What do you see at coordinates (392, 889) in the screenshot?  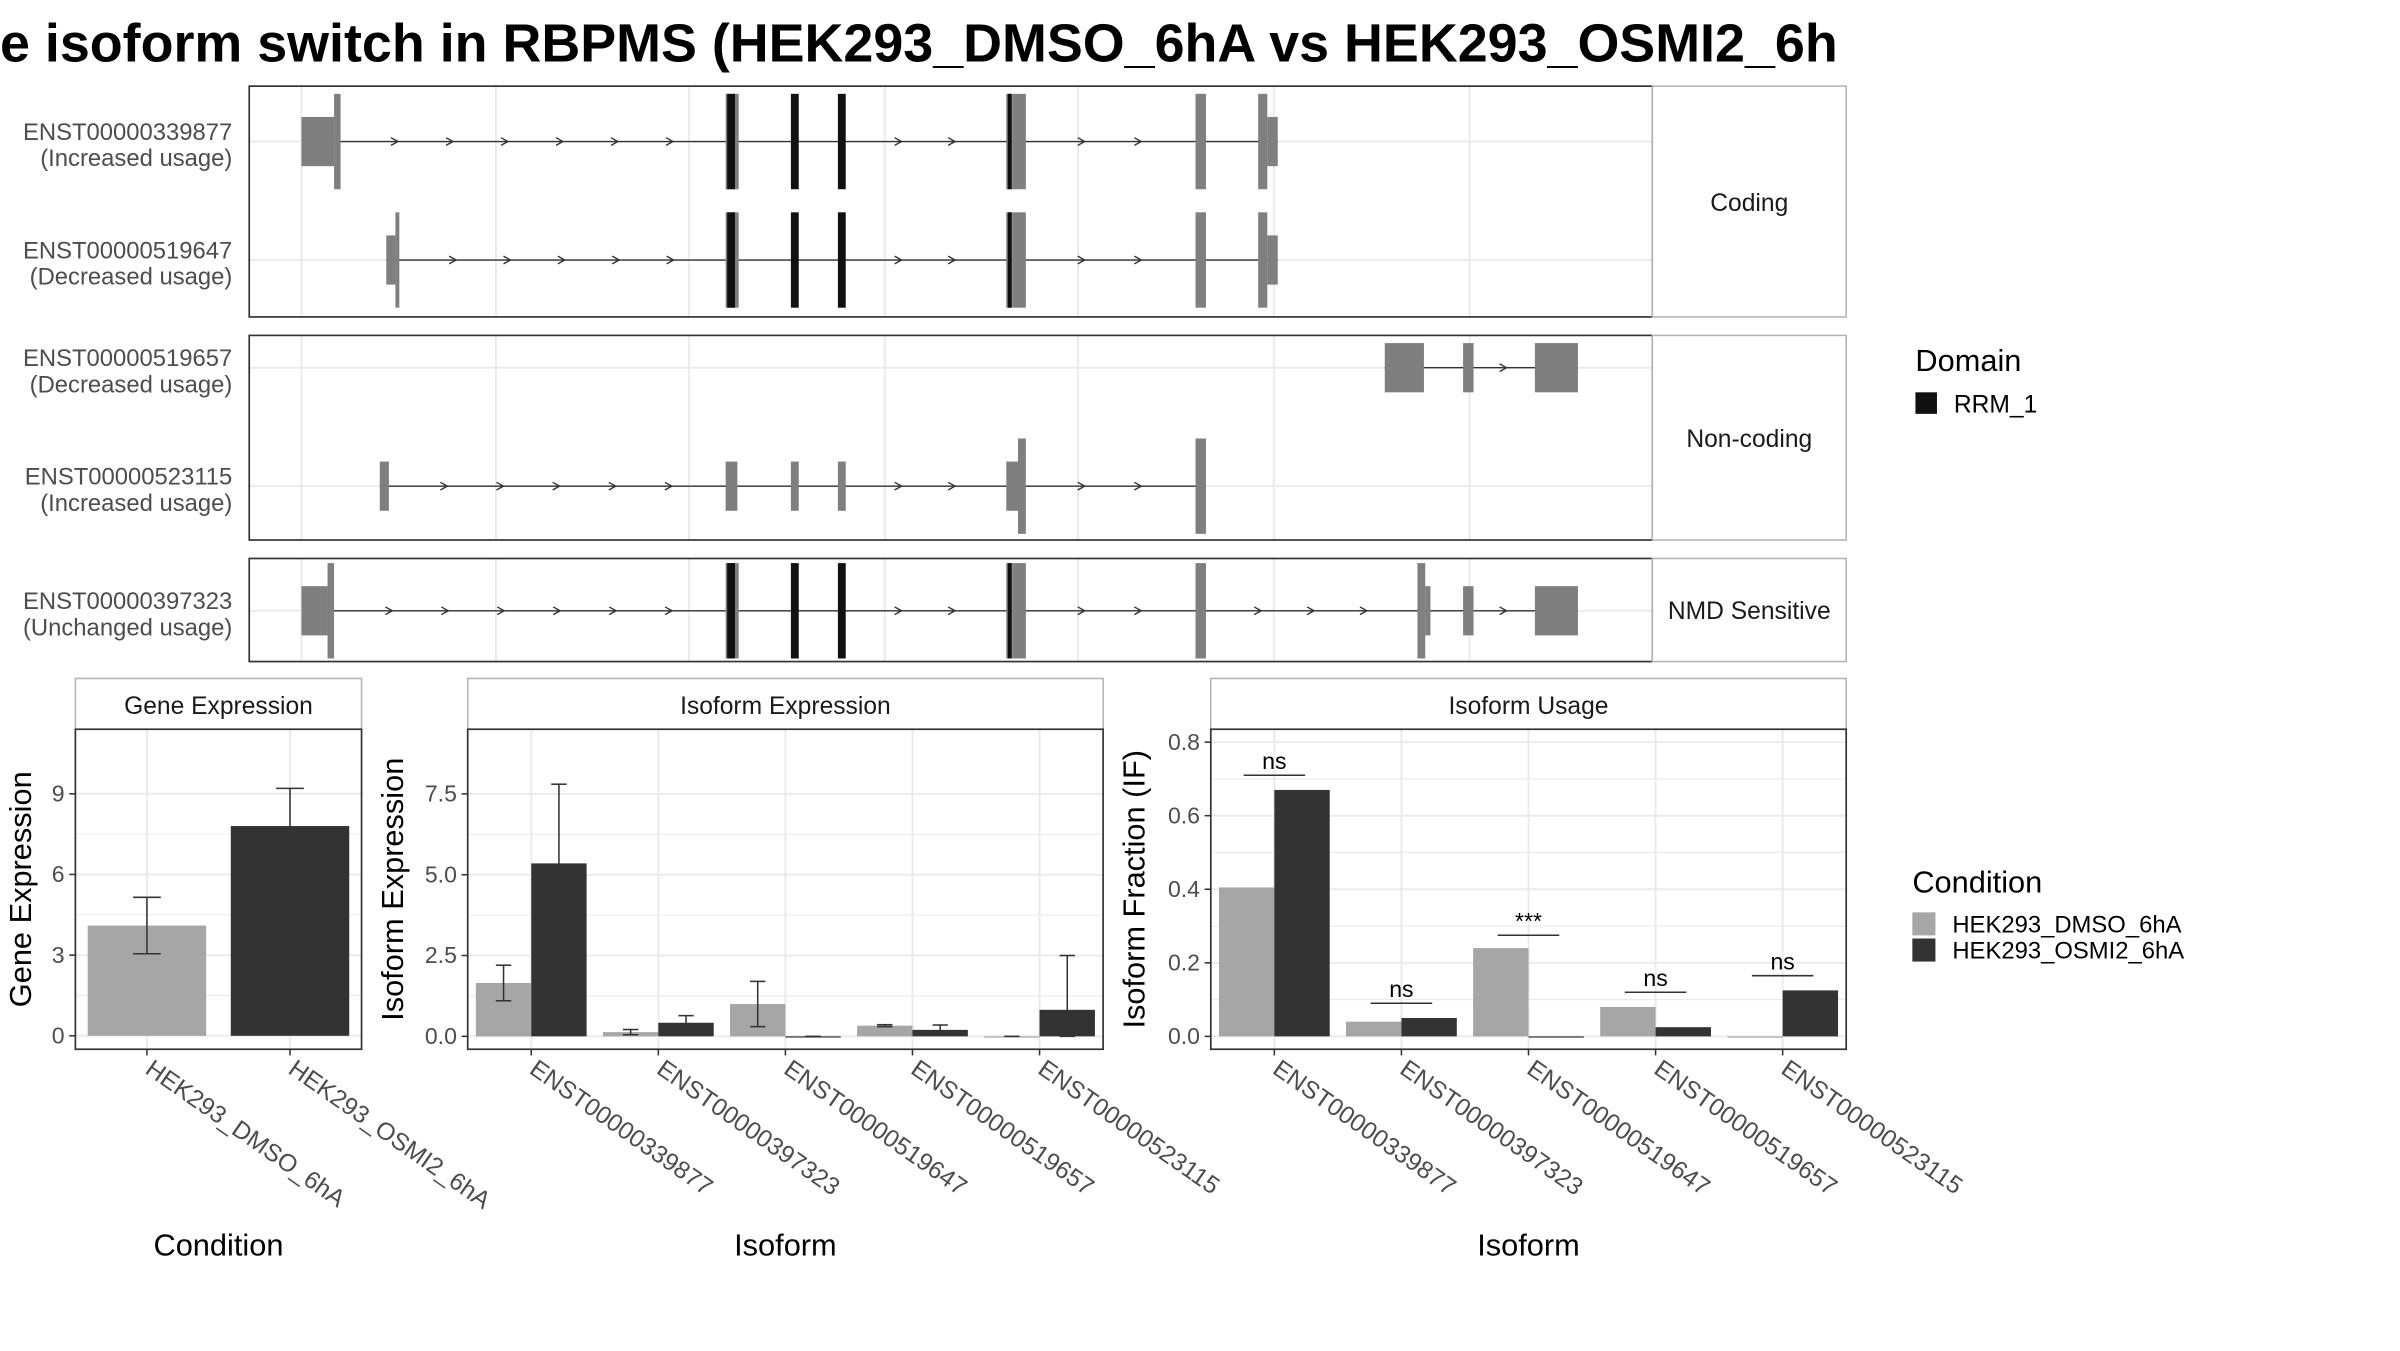 I see `y-axis-title: Isoform Expression` at bounding box center [392, 889].